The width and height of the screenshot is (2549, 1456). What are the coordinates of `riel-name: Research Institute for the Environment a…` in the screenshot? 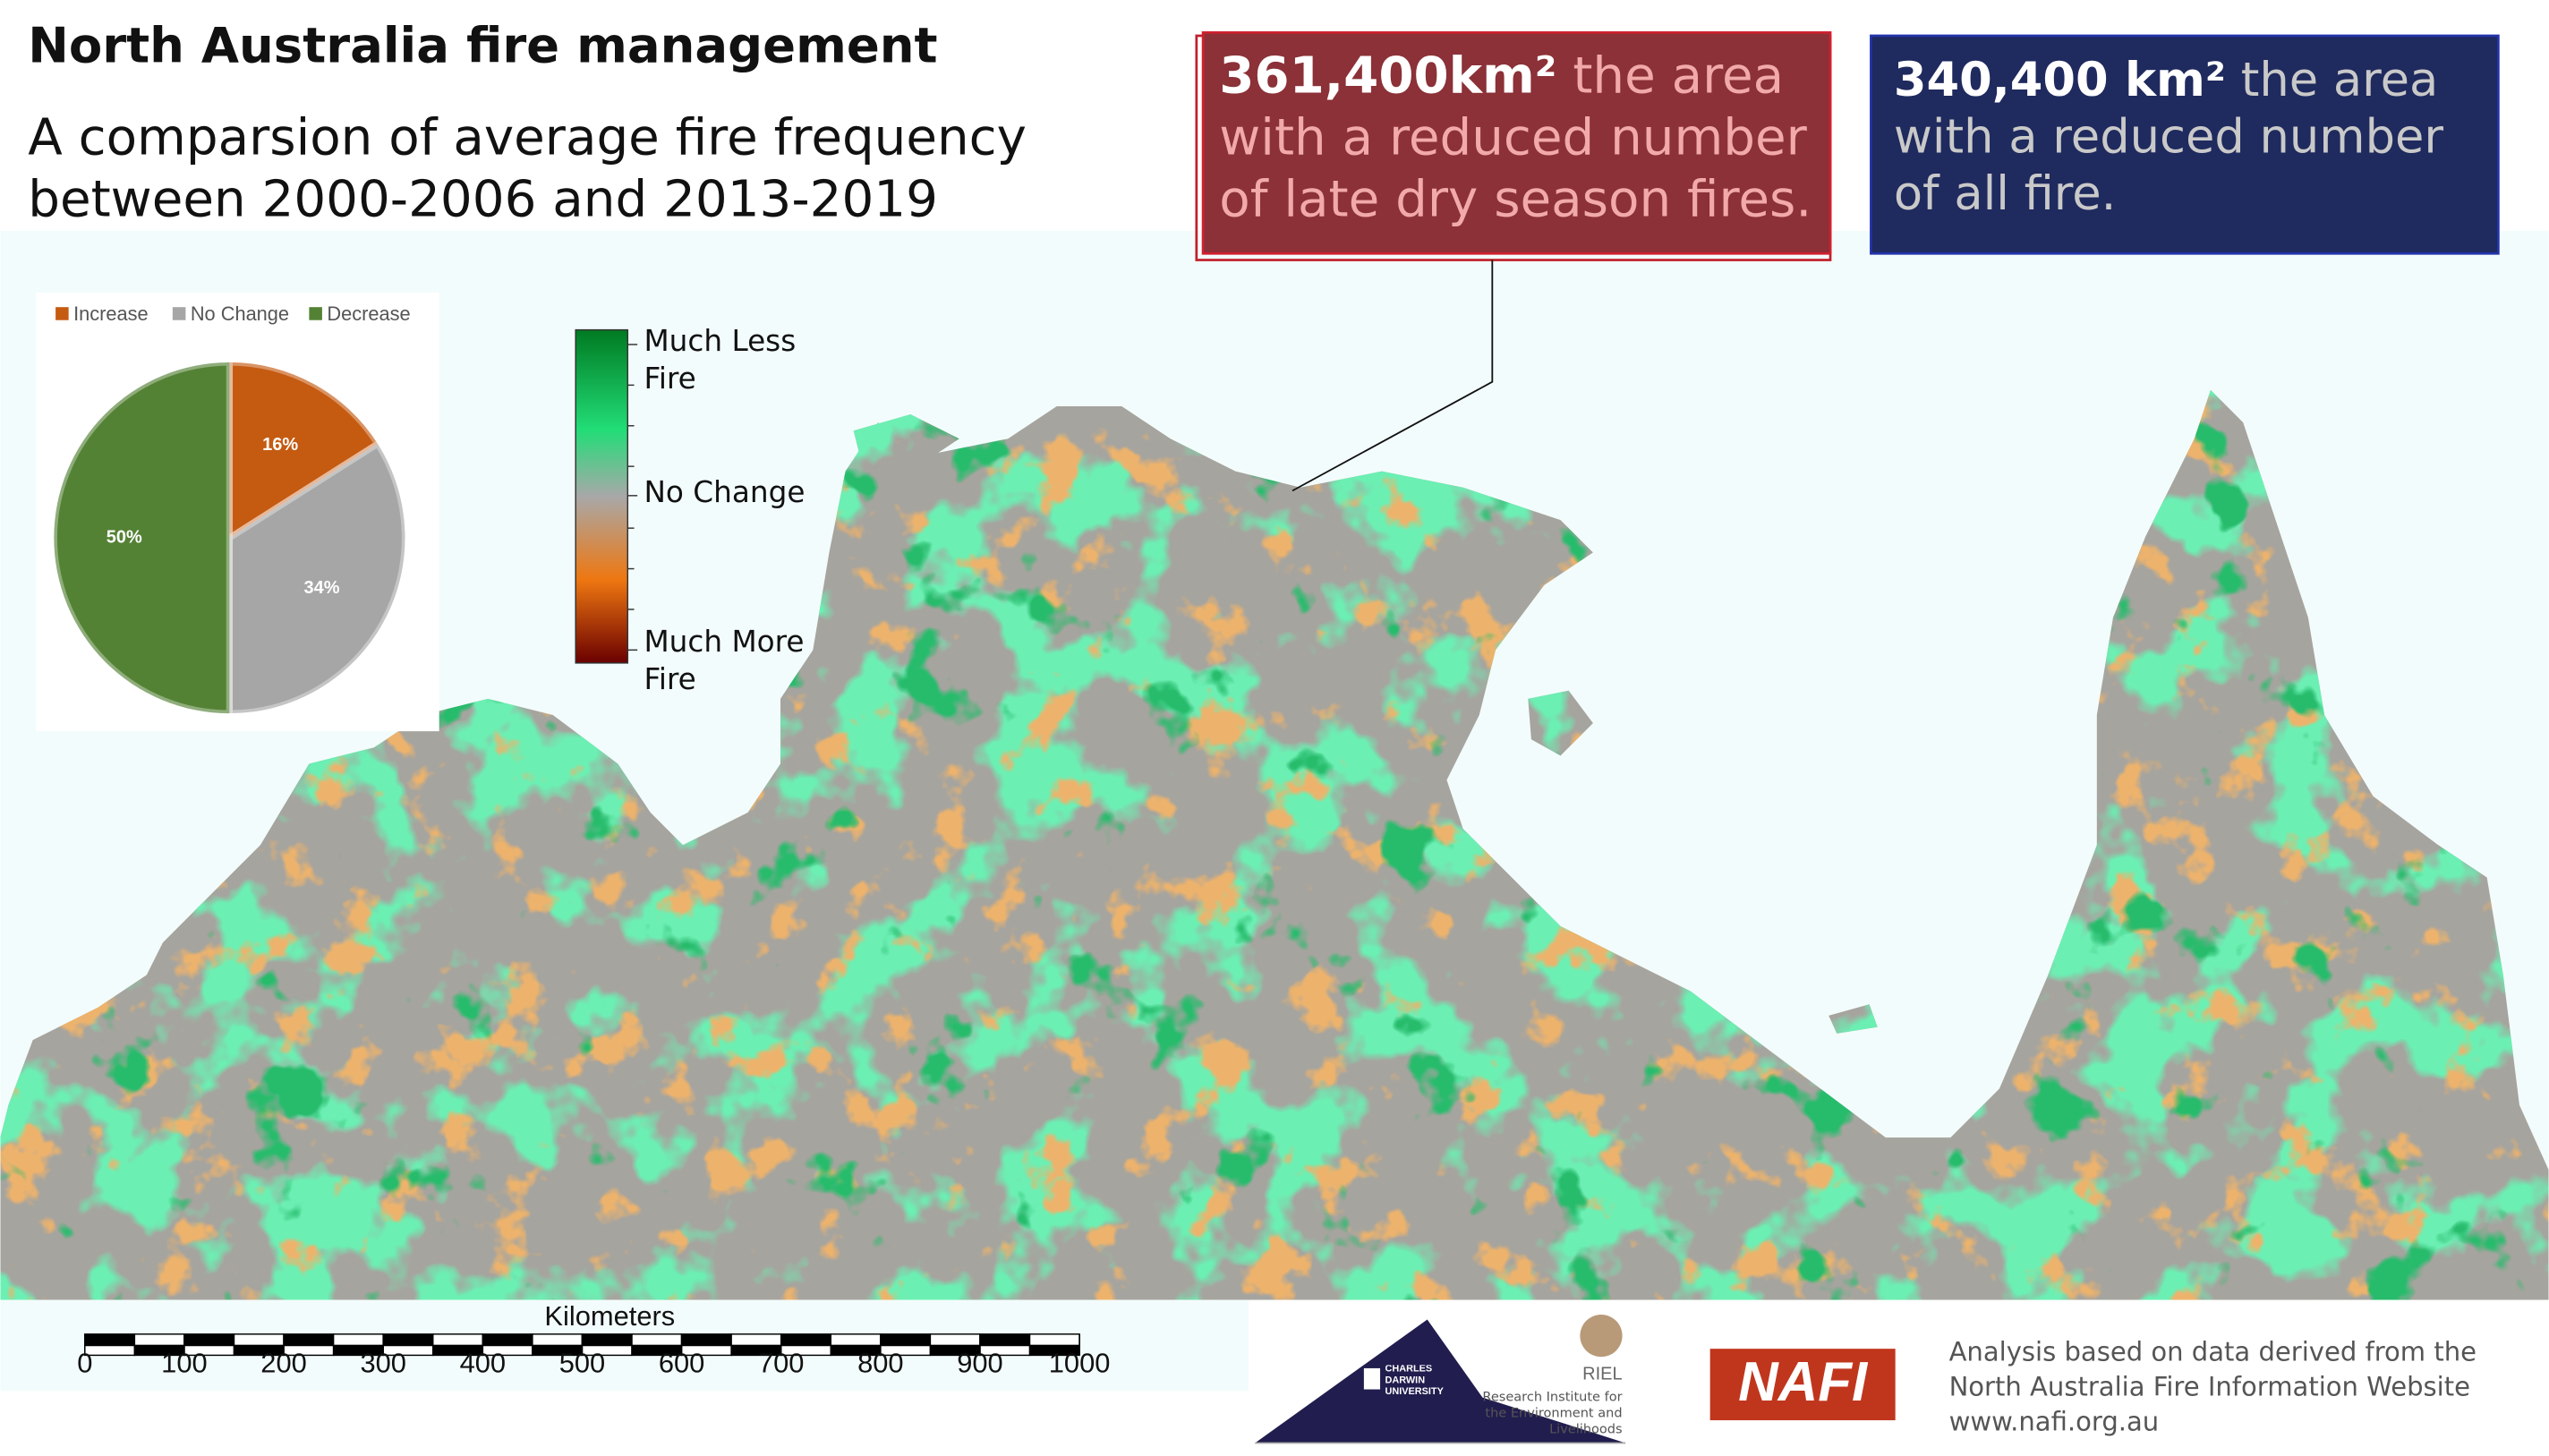 It's located at (1552, 1413).